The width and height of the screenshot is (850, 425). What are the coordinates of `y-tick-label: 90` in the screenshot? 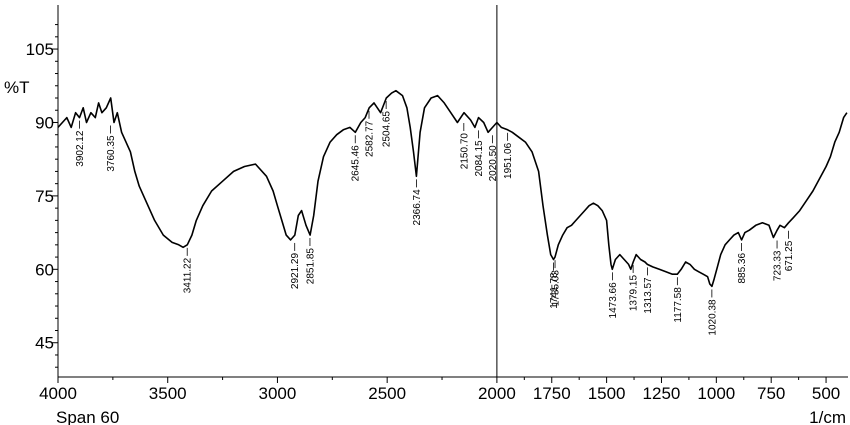 It's located at (44, 122).